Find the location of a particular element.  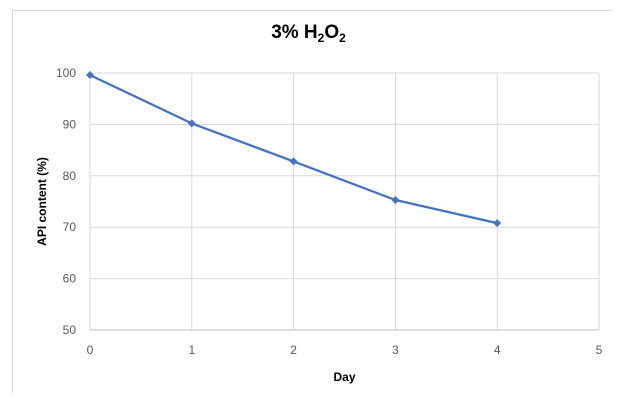

x-tick-label: 0 is located at coordinates (90, 350).